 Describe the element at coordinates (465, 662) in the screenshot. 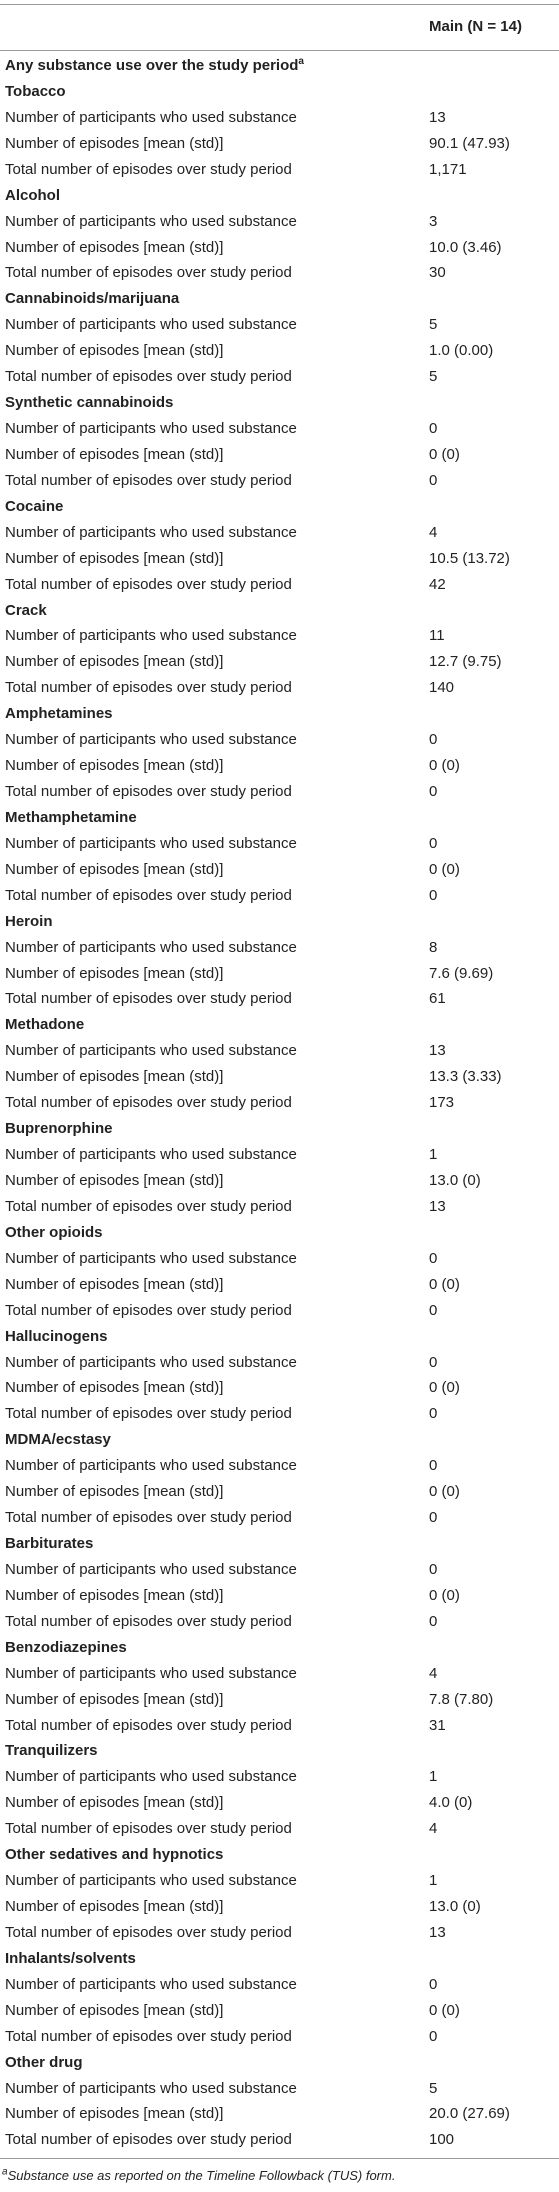

I see `row-value: 12.7 (9.75)` at that location.